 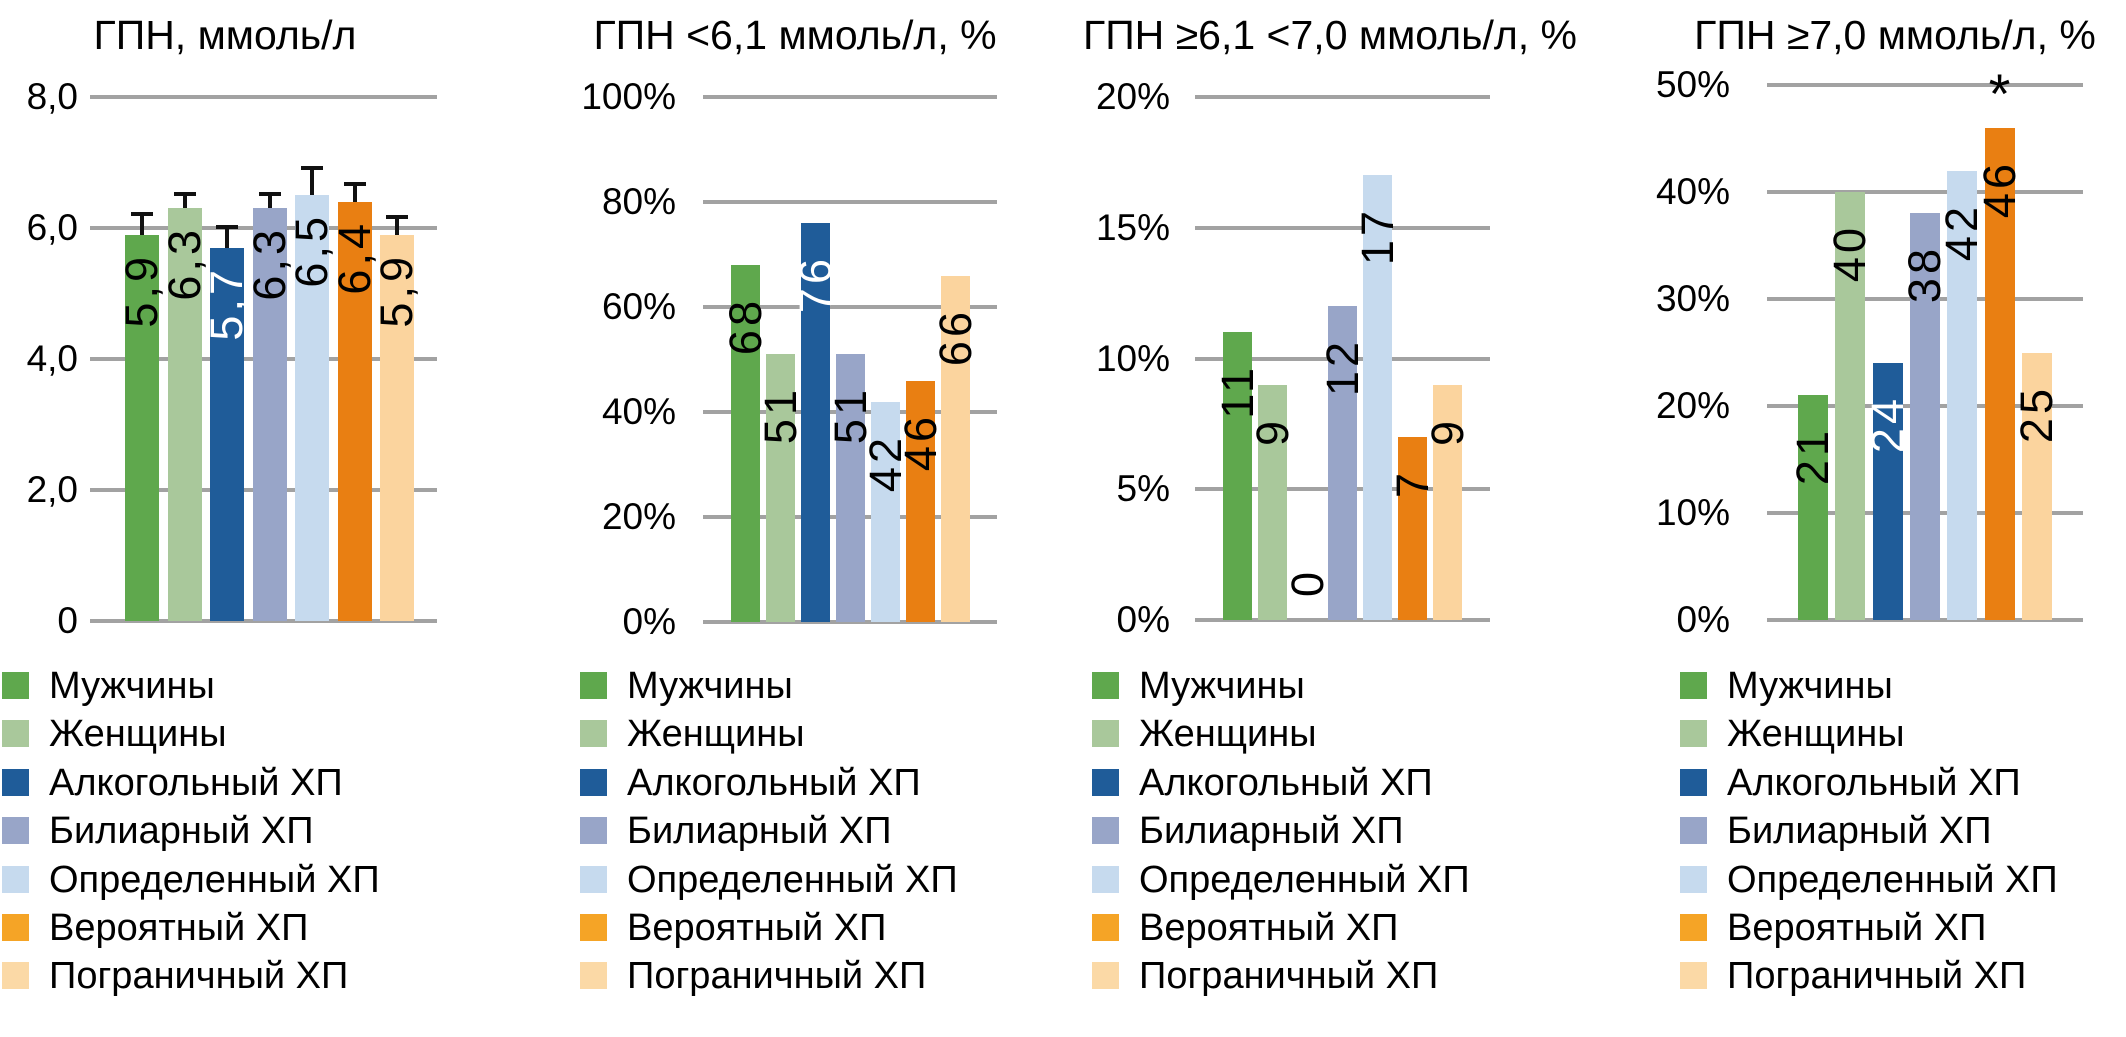 What do you see at coordinates (1377, 236) in the screenshot?
I see `bar-value-label: 17` at bounding box center [1377, 236].